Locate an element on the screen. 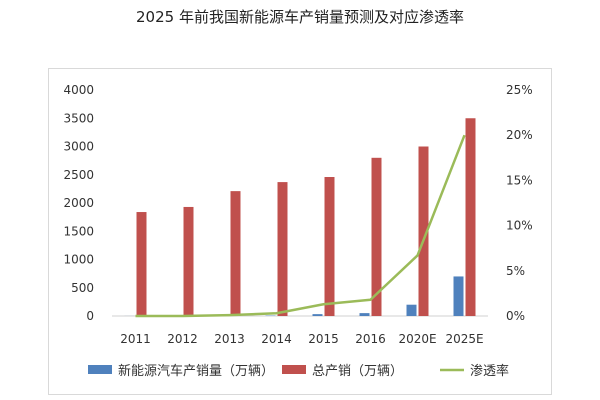 The image size is (600, 400). y-left-tick-label: 2500 is located at coordinates (78, 175).